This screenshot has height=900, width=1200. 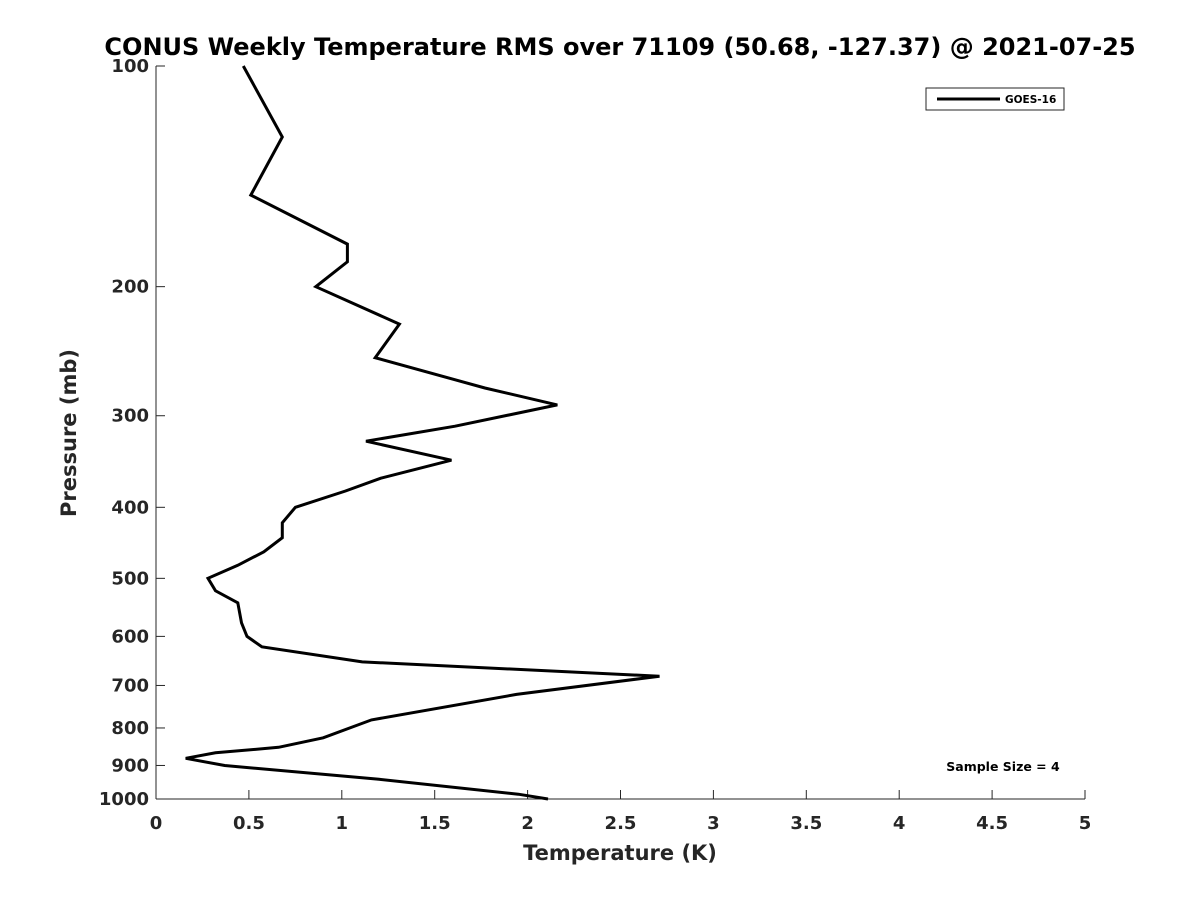 I want to click on x-tick-label: 1, so click(x=342, y=823).